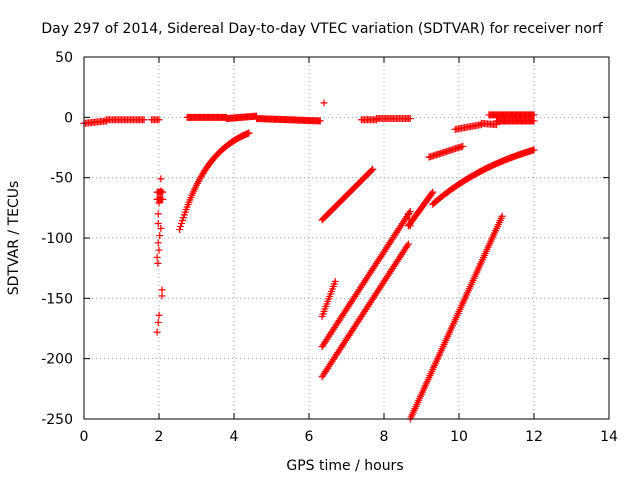 Image resolution: width=640 pixels, height=480 pixels. I want to click on y-tick-label: -50, so click(61, 179).